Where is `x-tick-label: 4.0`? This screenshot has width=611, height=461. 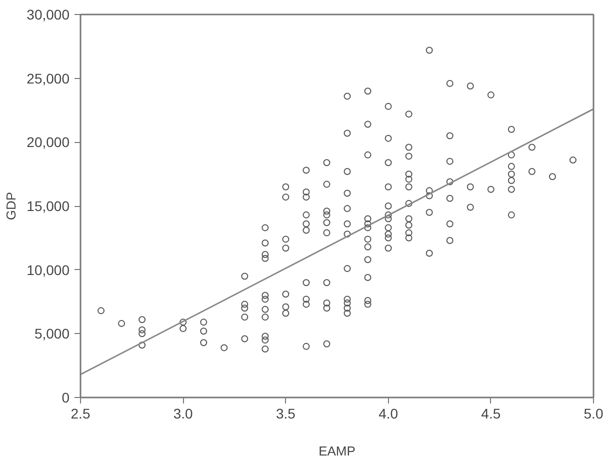 x-tick-label: 4.0 is located at coordinates (388, 414).